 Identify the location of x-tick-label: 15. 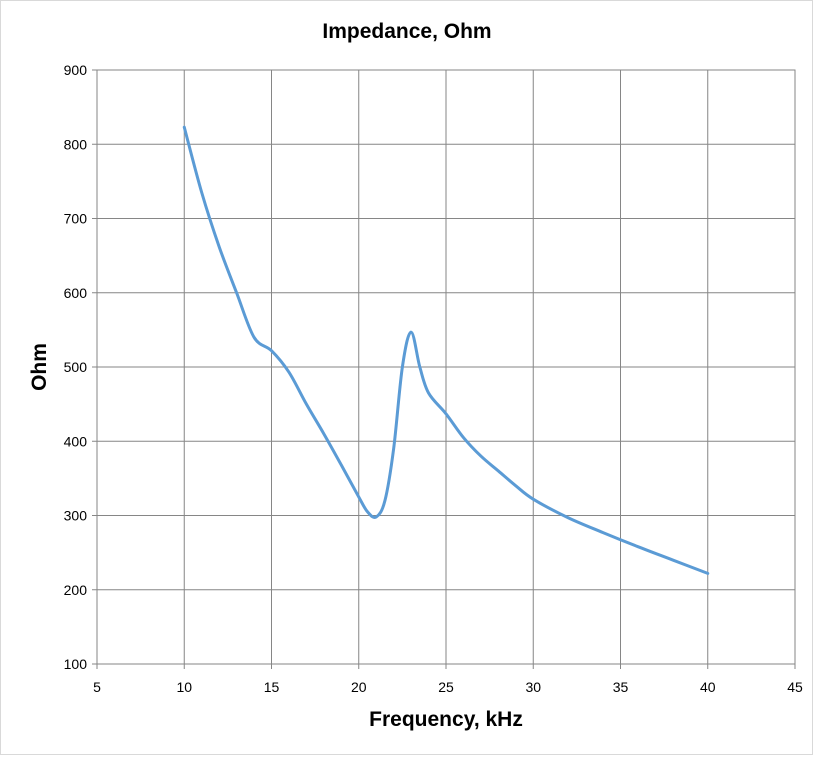
(272, 687).